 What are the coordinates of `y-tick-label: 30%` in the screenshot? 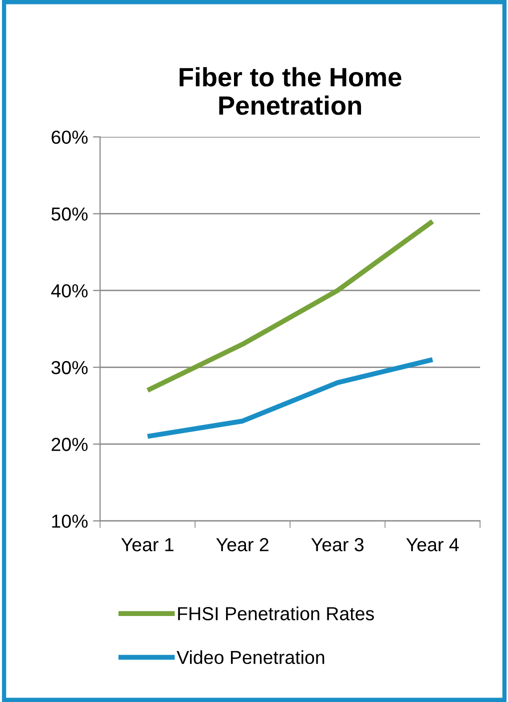 It's located at (69, 367).